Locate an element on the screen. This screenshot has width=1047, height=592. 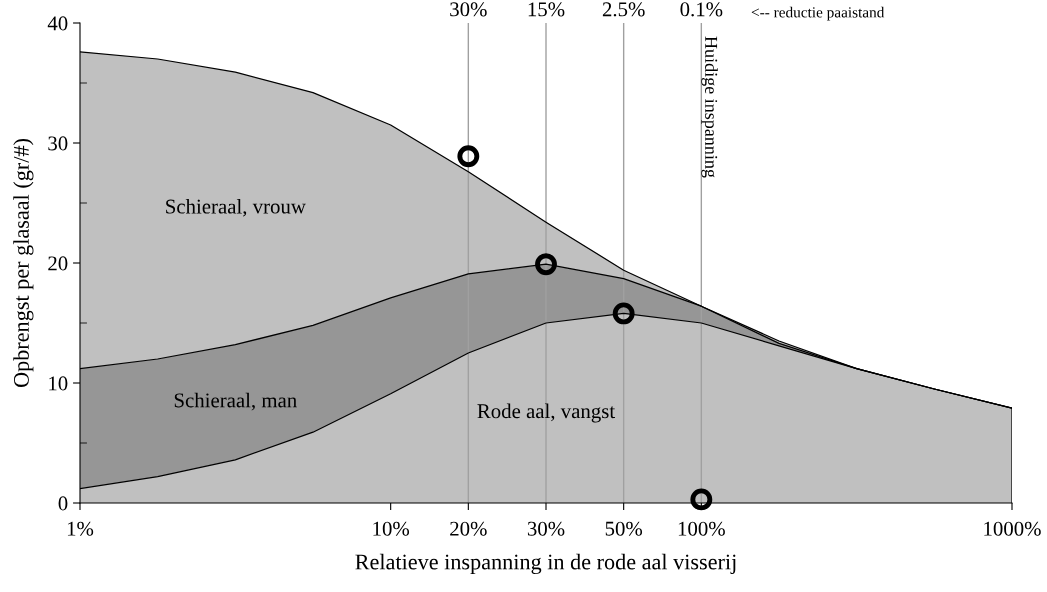
y-tick-label: 0 is located at coordinates (63, 503).